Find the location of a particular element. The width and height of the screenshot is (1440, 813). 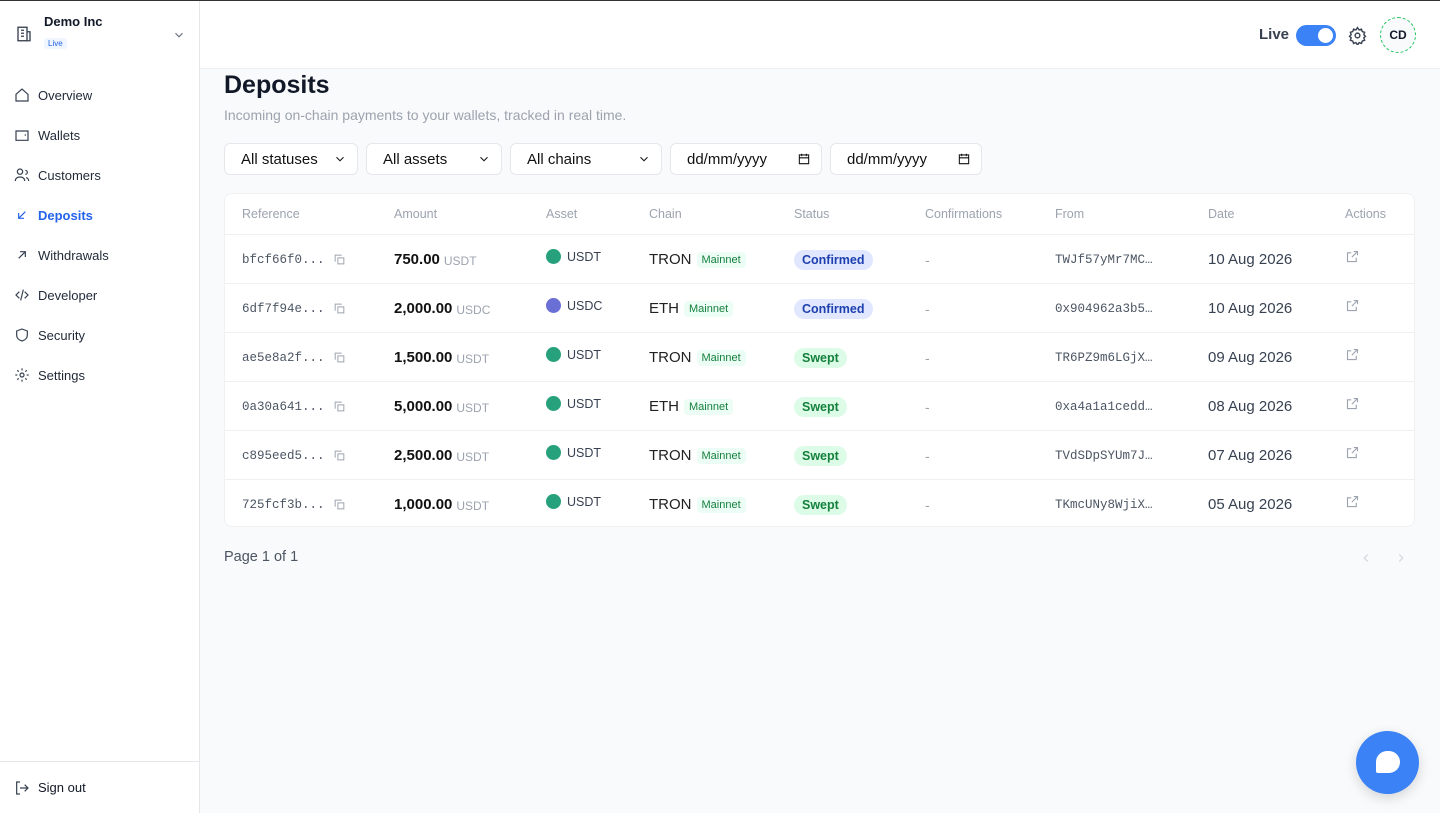

date-cell: 10 Aug 2026 is located at coordinates (1250, 259).